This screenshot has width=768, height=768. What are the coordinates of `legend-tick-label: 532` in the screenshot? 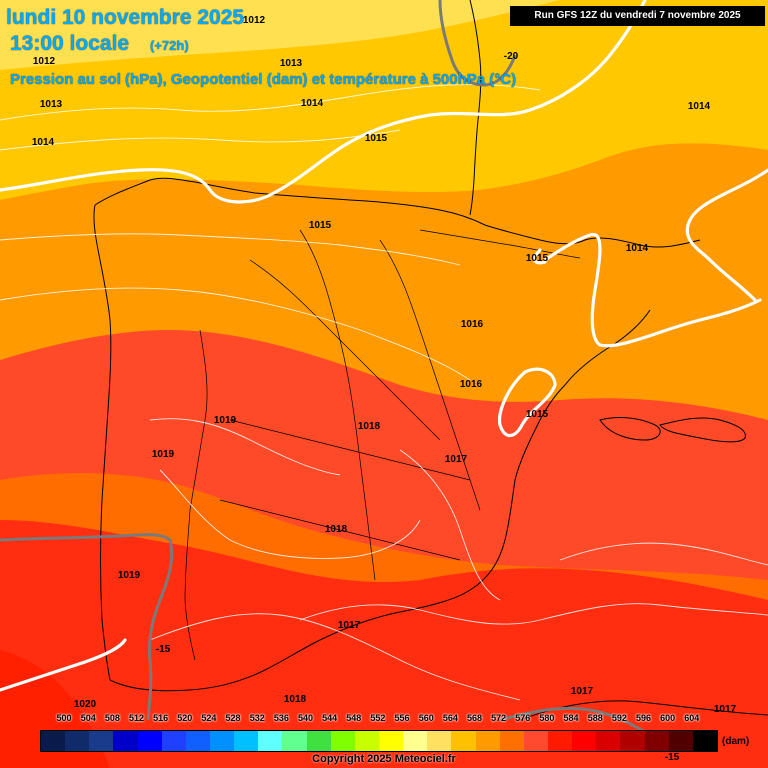 It's located at (257, 718).